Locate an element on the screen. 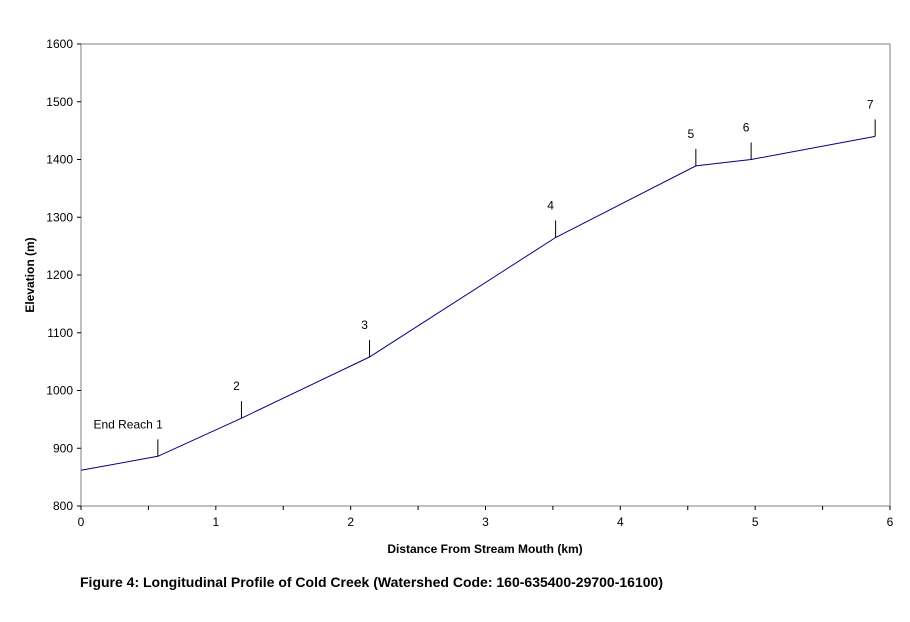 The height and width of the screenshot is (622, 910). y-tick-label: 1300 is located at coordinates (59, 217).